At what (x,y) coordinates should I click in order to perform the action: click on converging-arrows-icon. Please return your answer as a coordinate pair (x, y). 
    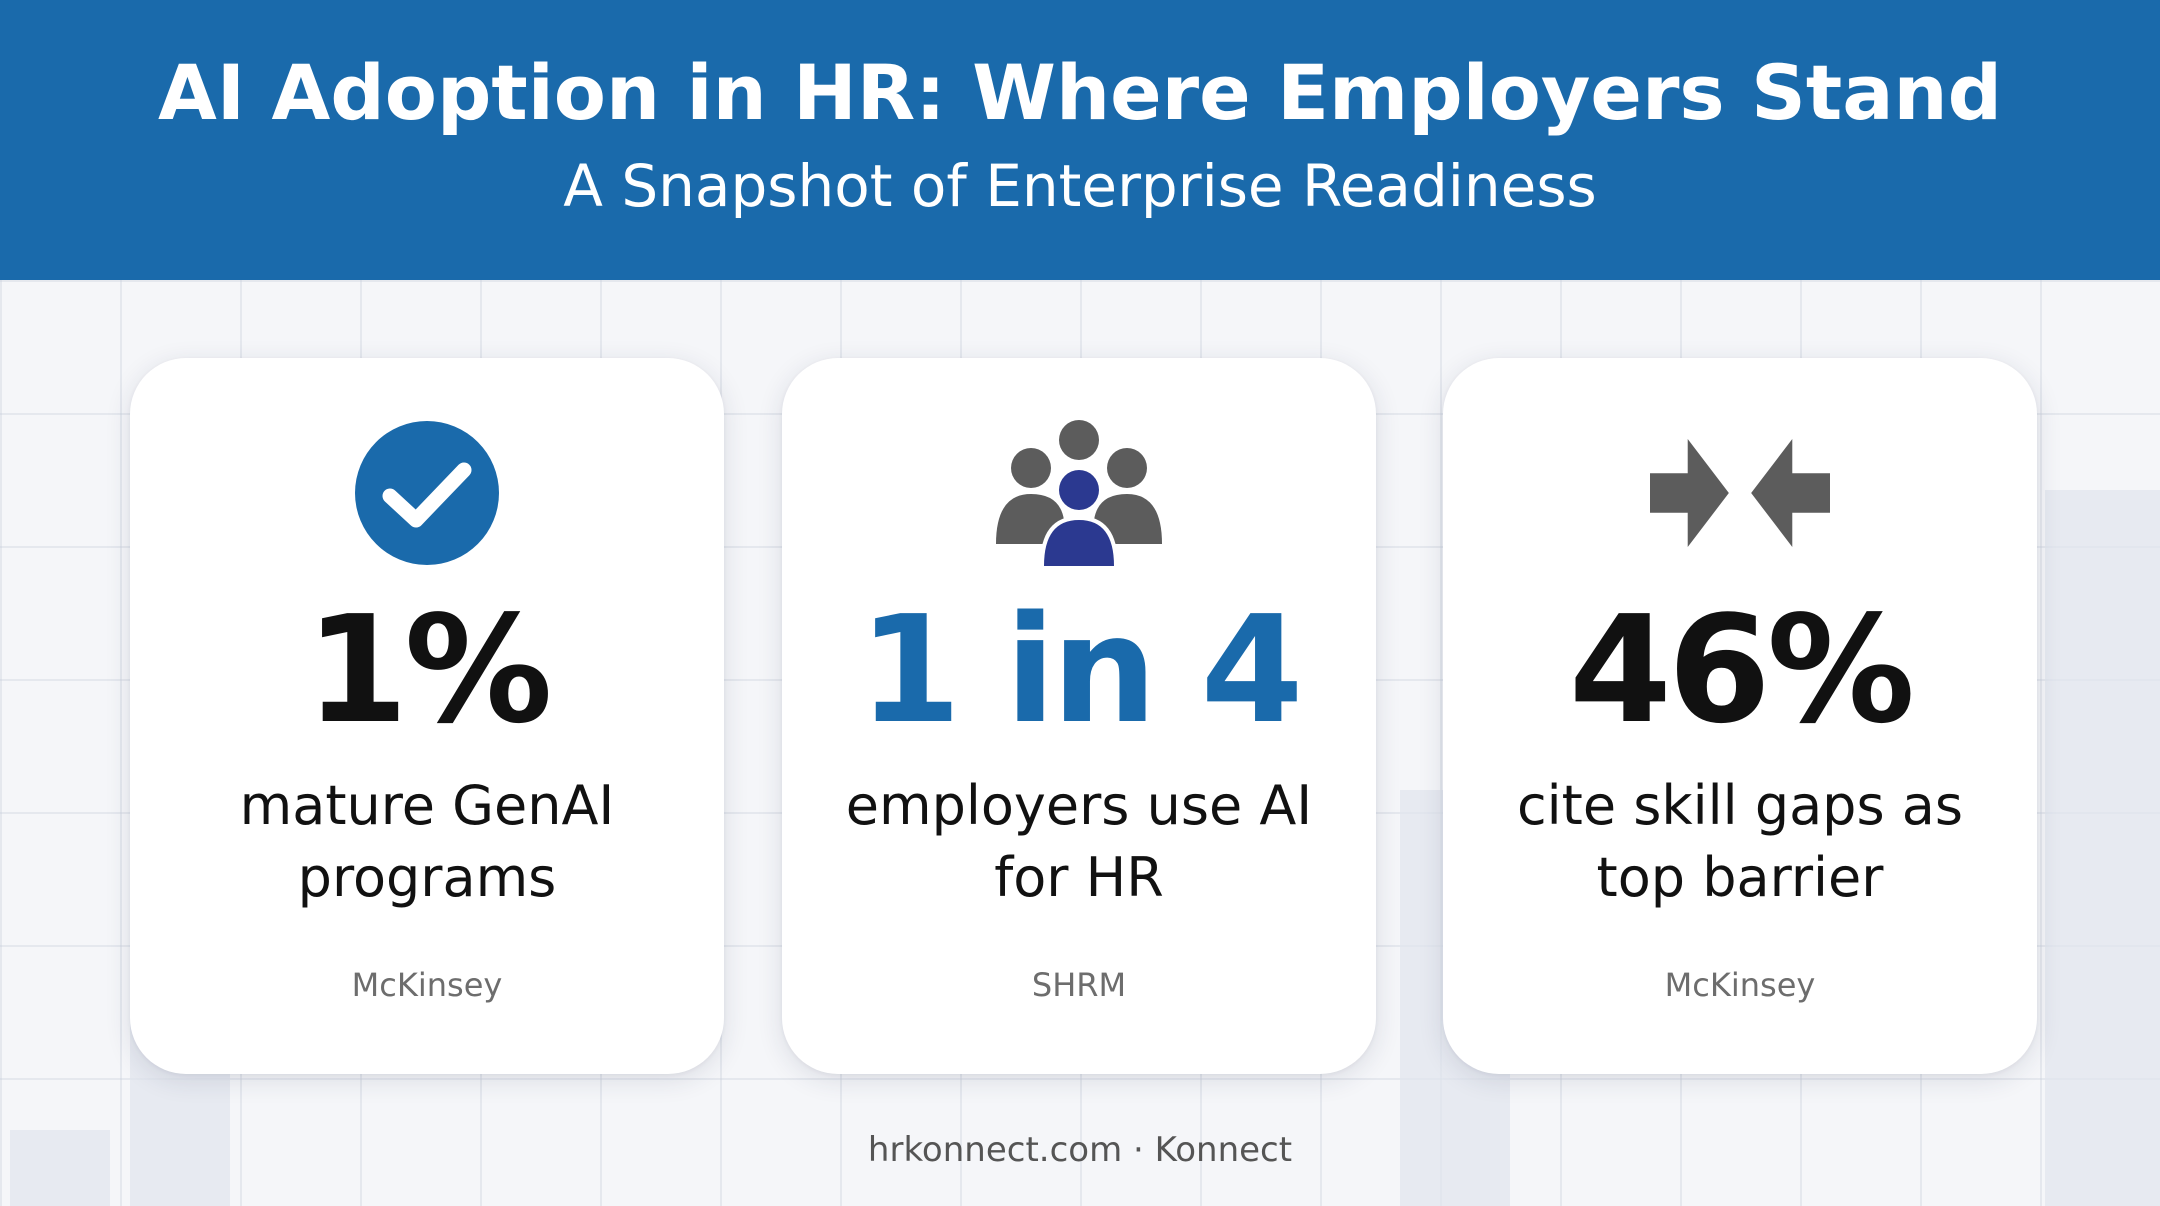
    Looking at the image, I should click on (1740, 493).